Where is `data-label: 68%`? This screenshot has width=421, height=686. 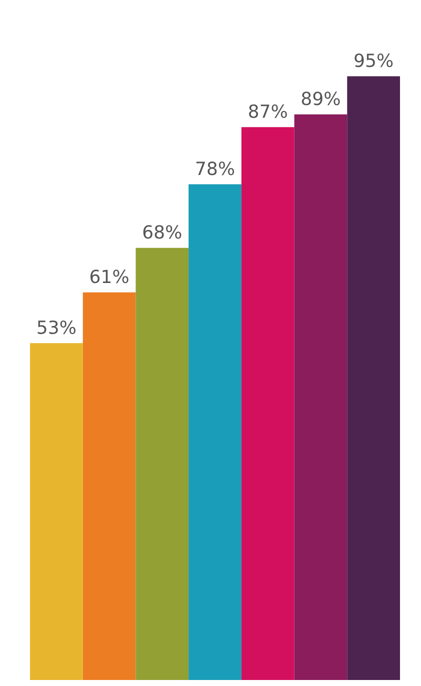
data-label: 68% is located at coordinates (162, 232).